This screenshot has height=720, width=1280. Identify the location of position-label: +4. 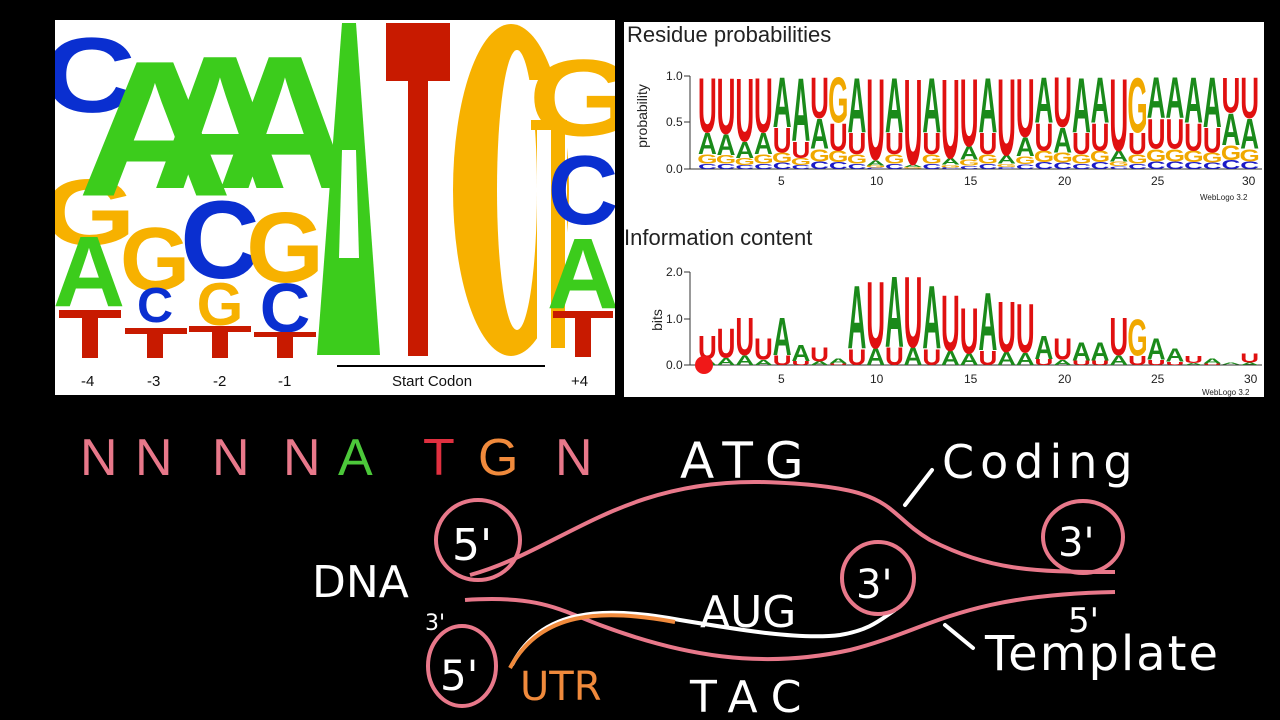
(580, 381).